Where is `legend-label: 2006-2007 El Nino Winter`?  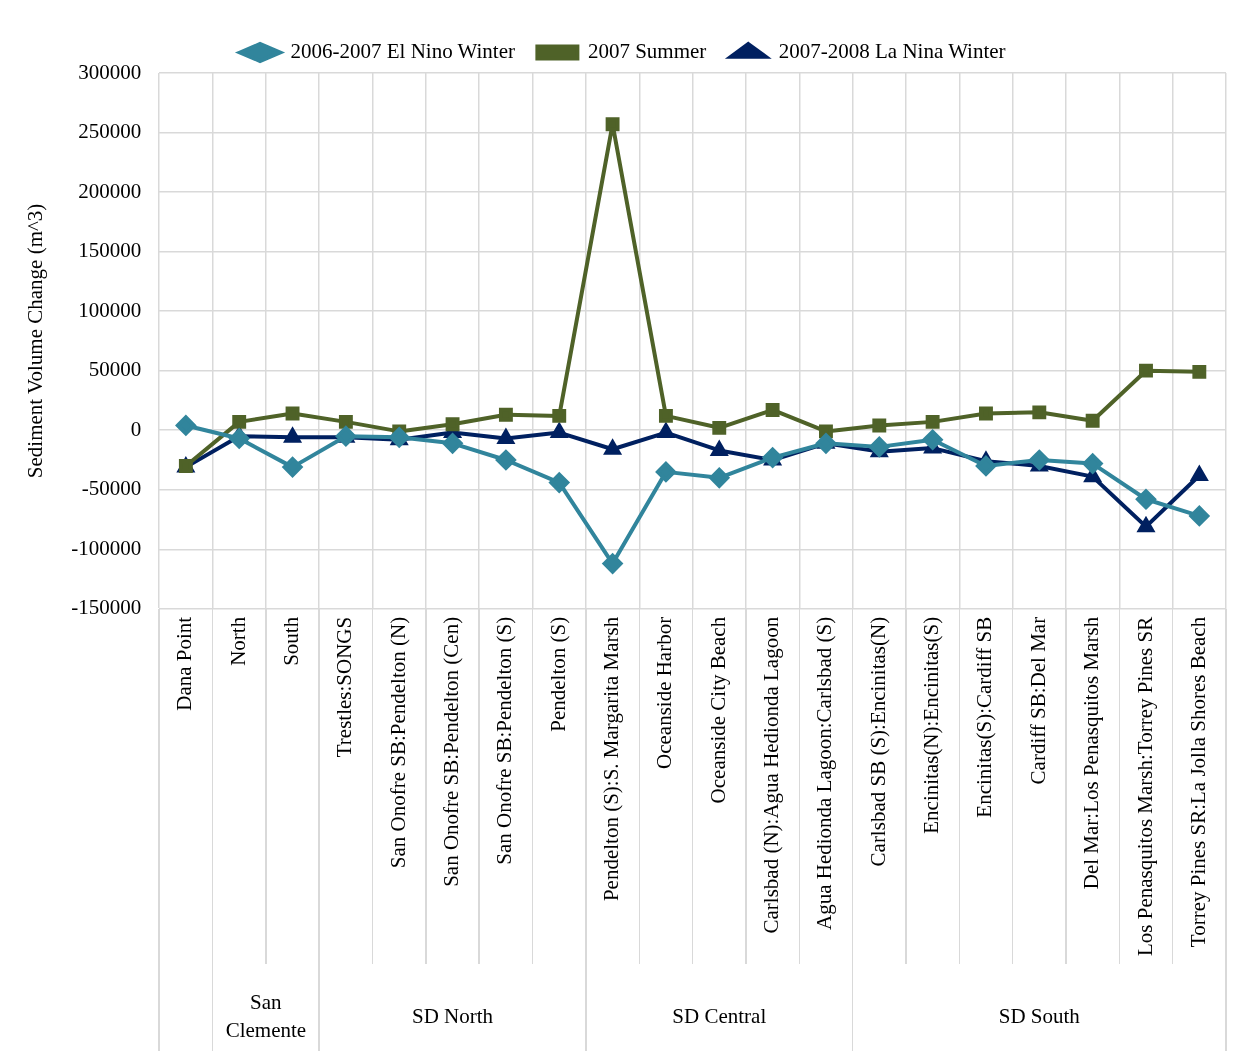
legend-label: 2006-2007 El Nino Winter is located at coordinates (403, 51).